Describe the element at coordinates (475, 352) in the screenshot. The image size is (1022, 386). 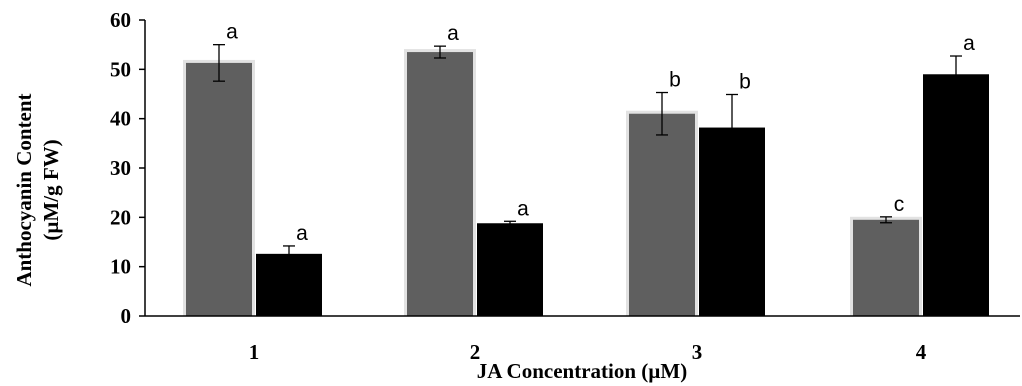
I see `x-tick-label: 2` at that location.